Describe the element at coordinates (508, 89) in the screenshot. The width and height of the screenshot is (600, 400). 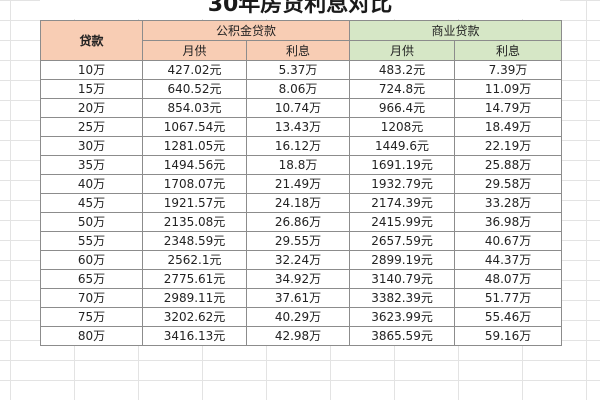
I see `cell-comm-interest: 11.09万` at that location.